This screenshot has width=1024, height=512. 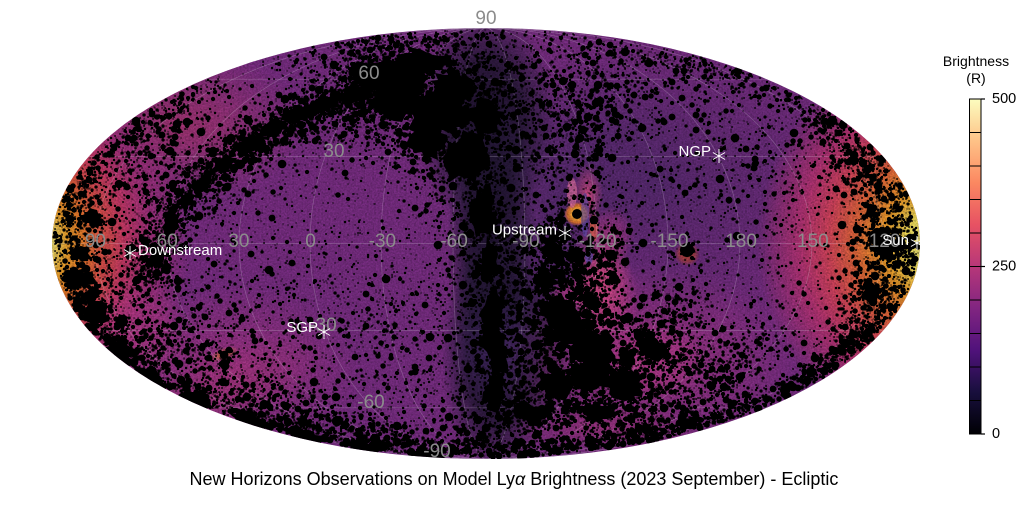 What do you see at coordinates (813, 241) in the screenshot?
I see `svg-text: 150` at bounding box center [813, 241].